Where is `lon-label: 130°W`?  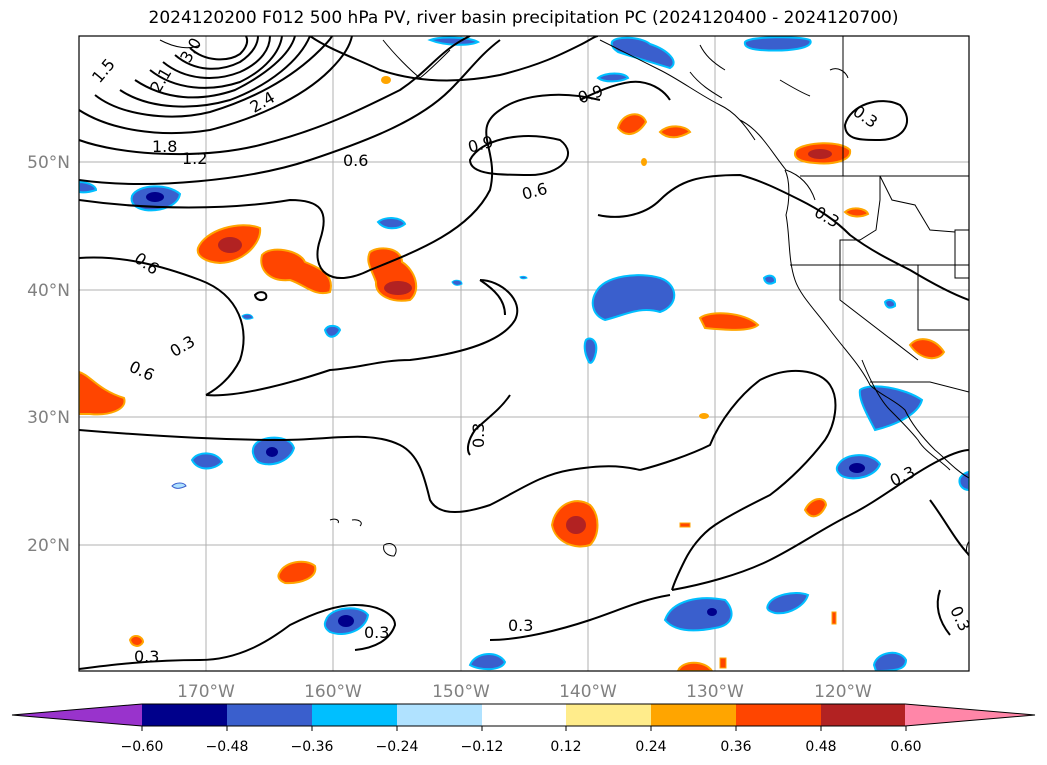
lon-label: 130°W is located at coordinates (715, 692).